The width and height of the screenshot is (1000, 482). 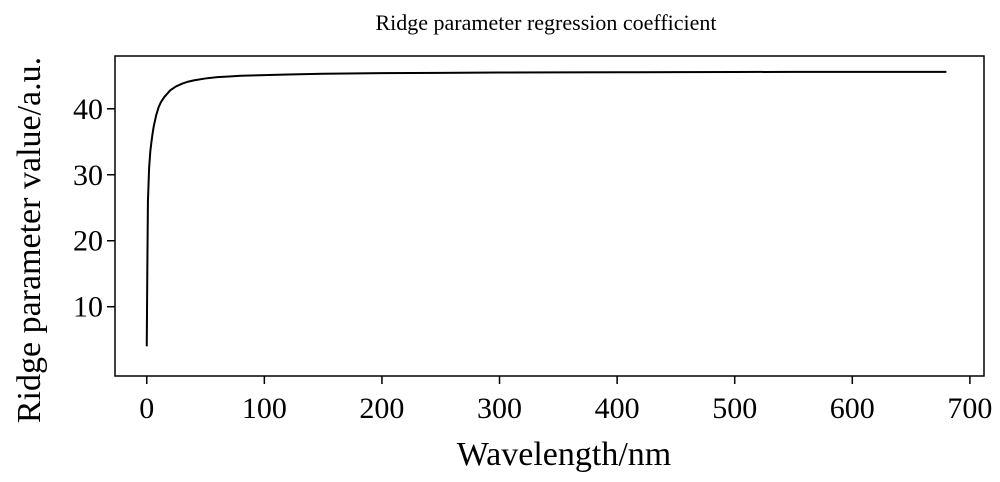 What do you see at coordinates (969, 408) in the screenshot?
I see `x-tick-label: 700` at bounding box center [969, 408].